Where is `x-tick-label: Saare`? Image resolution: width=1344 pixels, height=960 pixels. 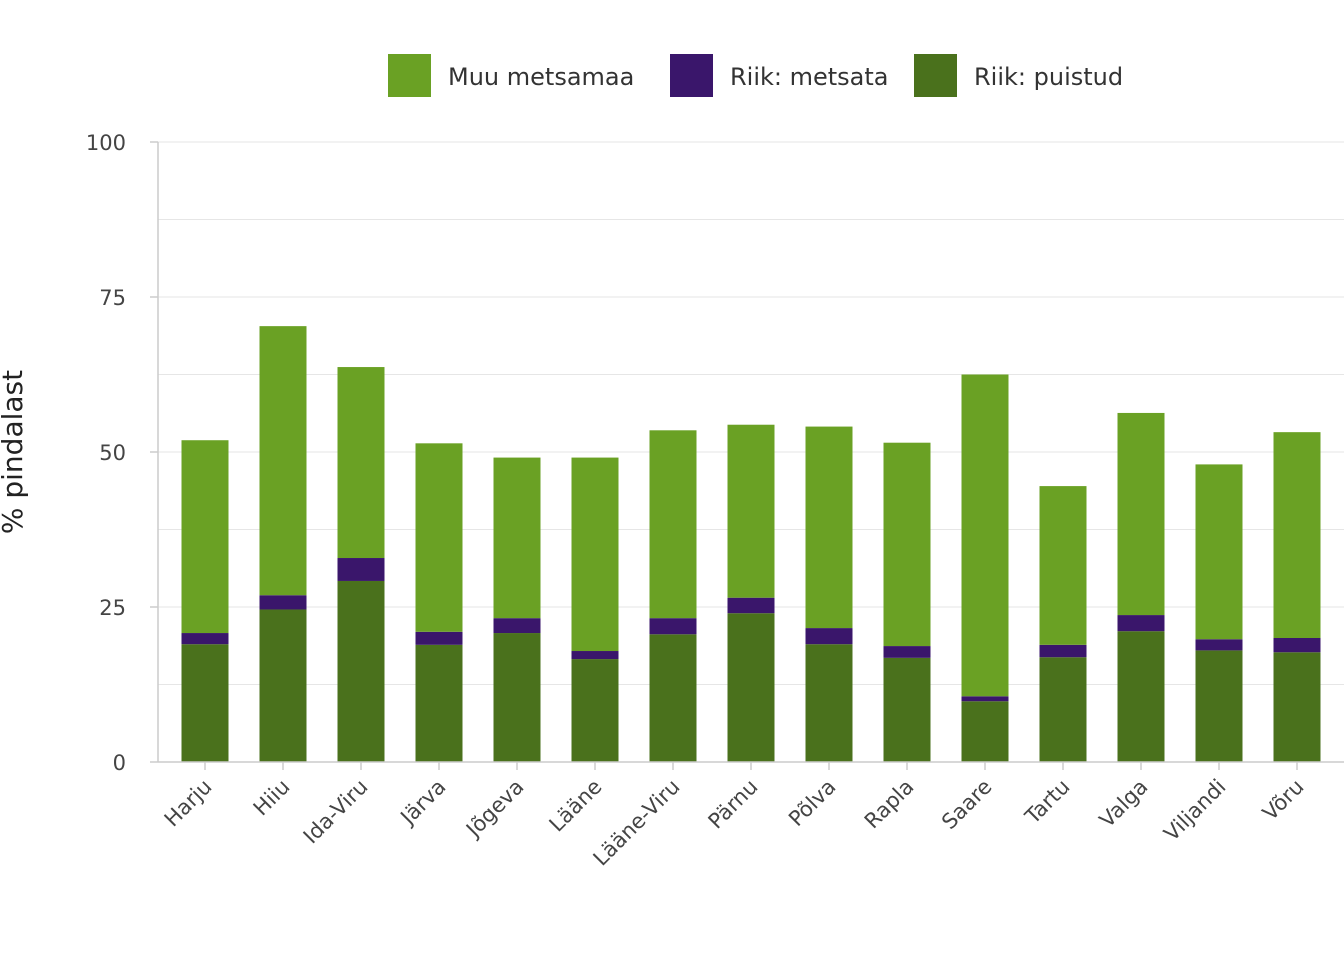 x-tick-label: Saare is located at coordinates (967, 805).